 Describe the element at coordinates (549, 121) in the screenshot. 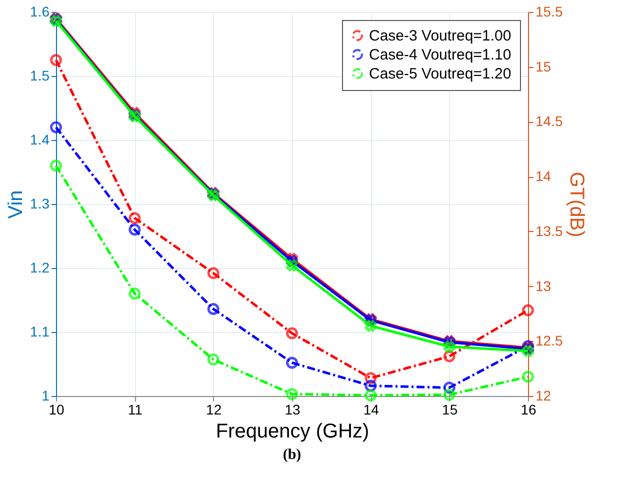

I see `y2-tick-label: 14.5` at that location.